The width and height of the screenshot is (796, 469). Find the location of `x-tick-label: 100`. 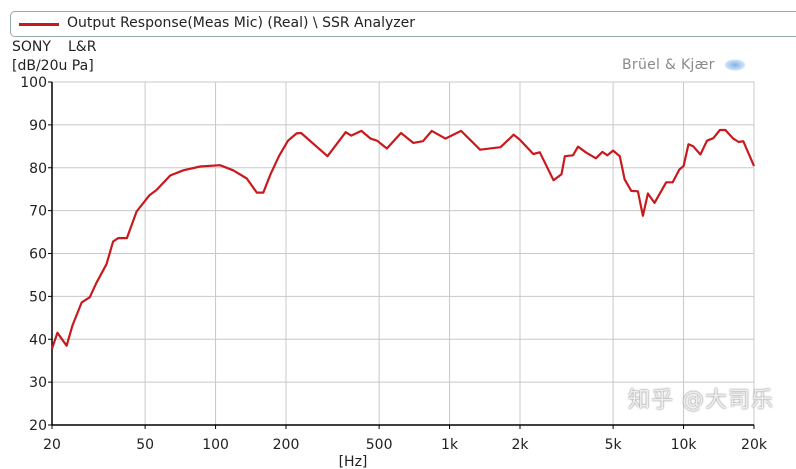

x-tick-label: 100 is located at coordinates (215, 445).